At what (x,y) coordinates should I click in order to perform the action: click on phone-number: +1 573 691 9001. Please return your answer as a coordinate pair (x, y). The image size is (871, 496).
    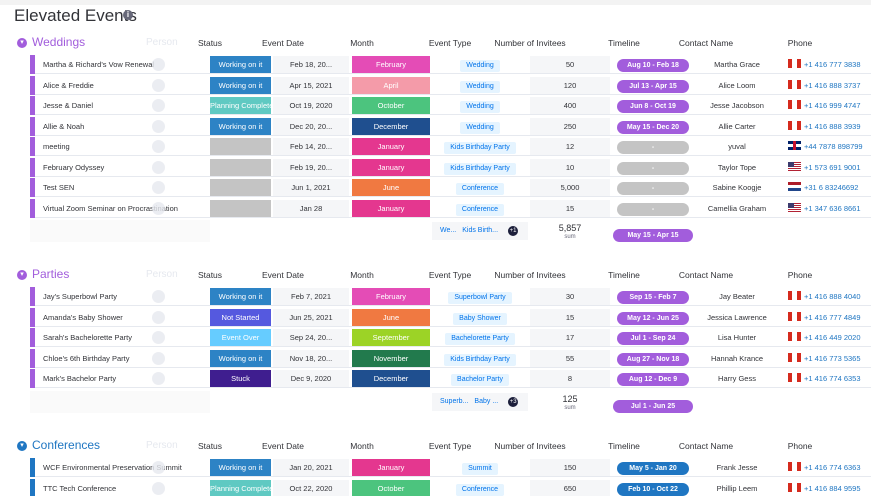
    Looking at the image, I should click on (832, 167).